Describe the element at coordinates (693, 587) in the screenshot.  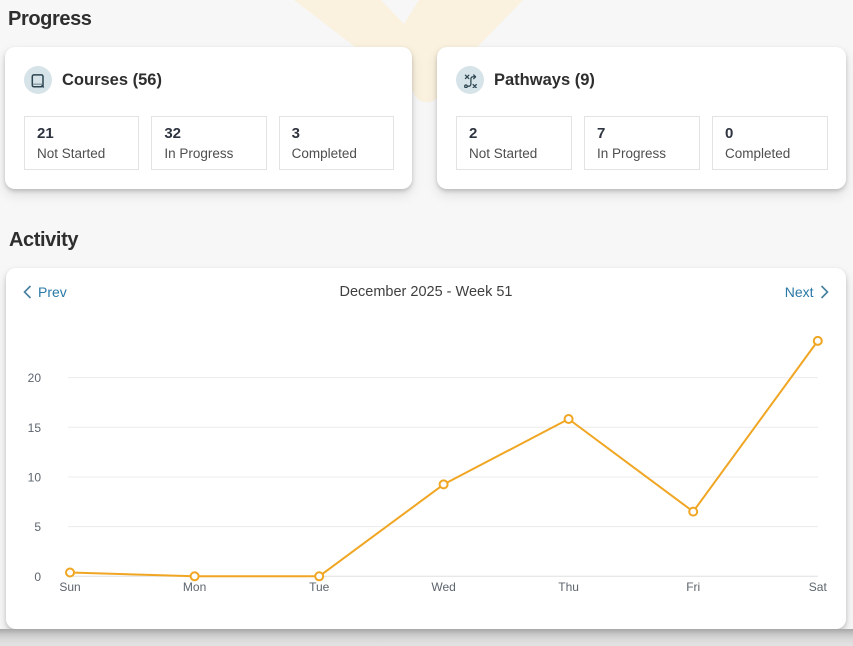
I see `svg-text: Fri` at that location.